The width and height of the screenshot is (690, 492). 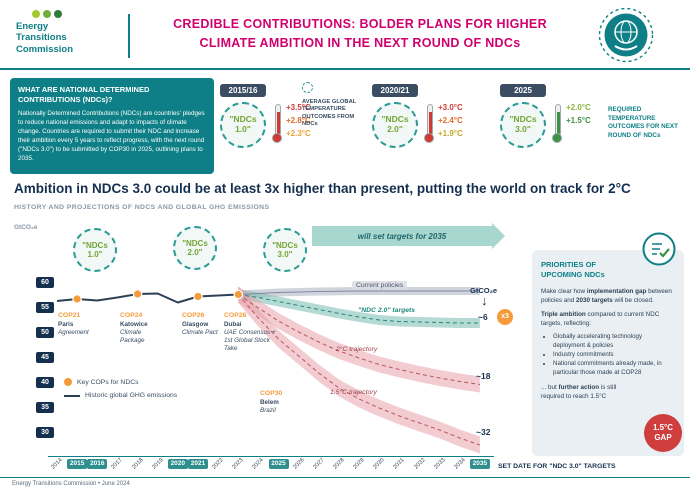 I want to click on logo-line: Transitions, so click(x=41, y=38).